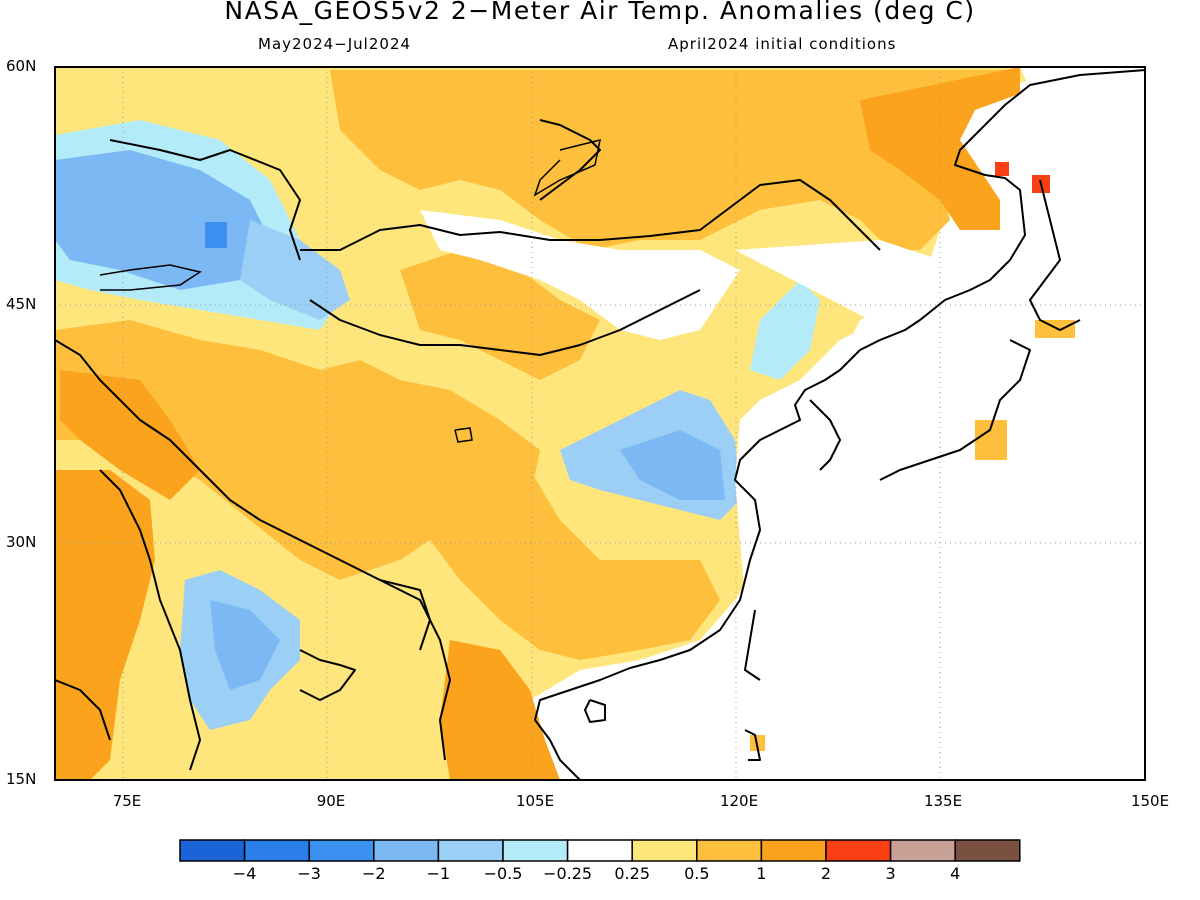 Image resolution: width=1200 pixels, height=900 pixels. Describe the element at coordinates (244, 873) in the screenshot. I see `colorbar-label: −4` at that location.